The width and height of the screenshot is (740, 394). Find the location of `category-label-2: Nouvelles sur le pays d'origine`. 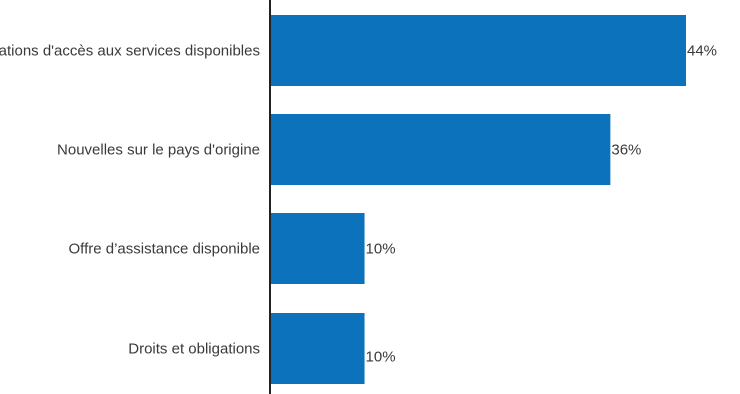

category-label-2: Nouvelles sur le pays d'origine is located at coordinates (158, 150).